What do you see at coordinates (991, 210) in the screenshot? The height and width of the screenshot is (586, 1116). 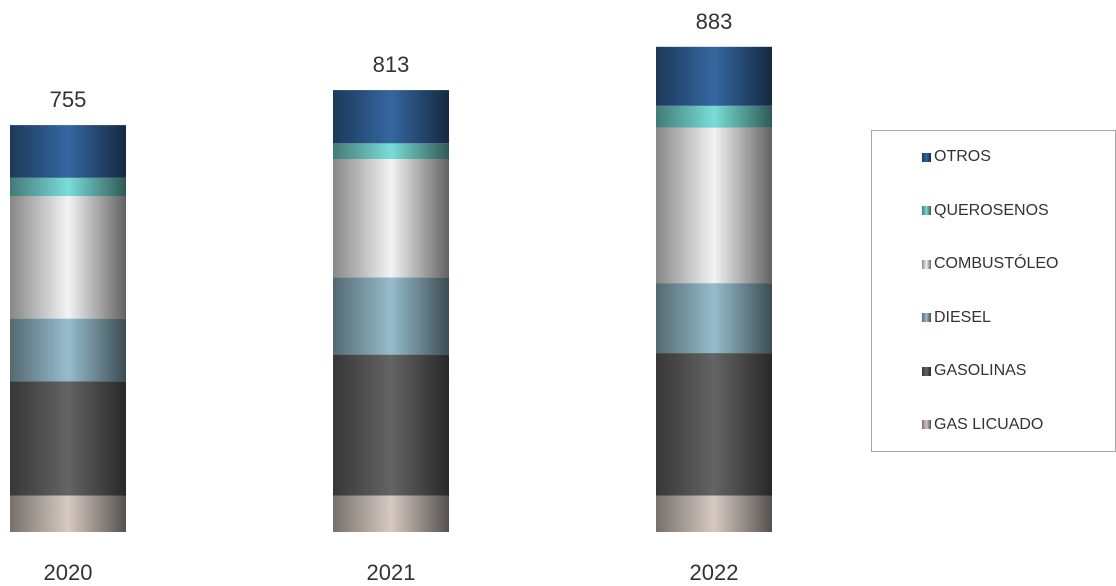 I see `legend-label: QUEROSENOS` at bounding box center [991, 210].